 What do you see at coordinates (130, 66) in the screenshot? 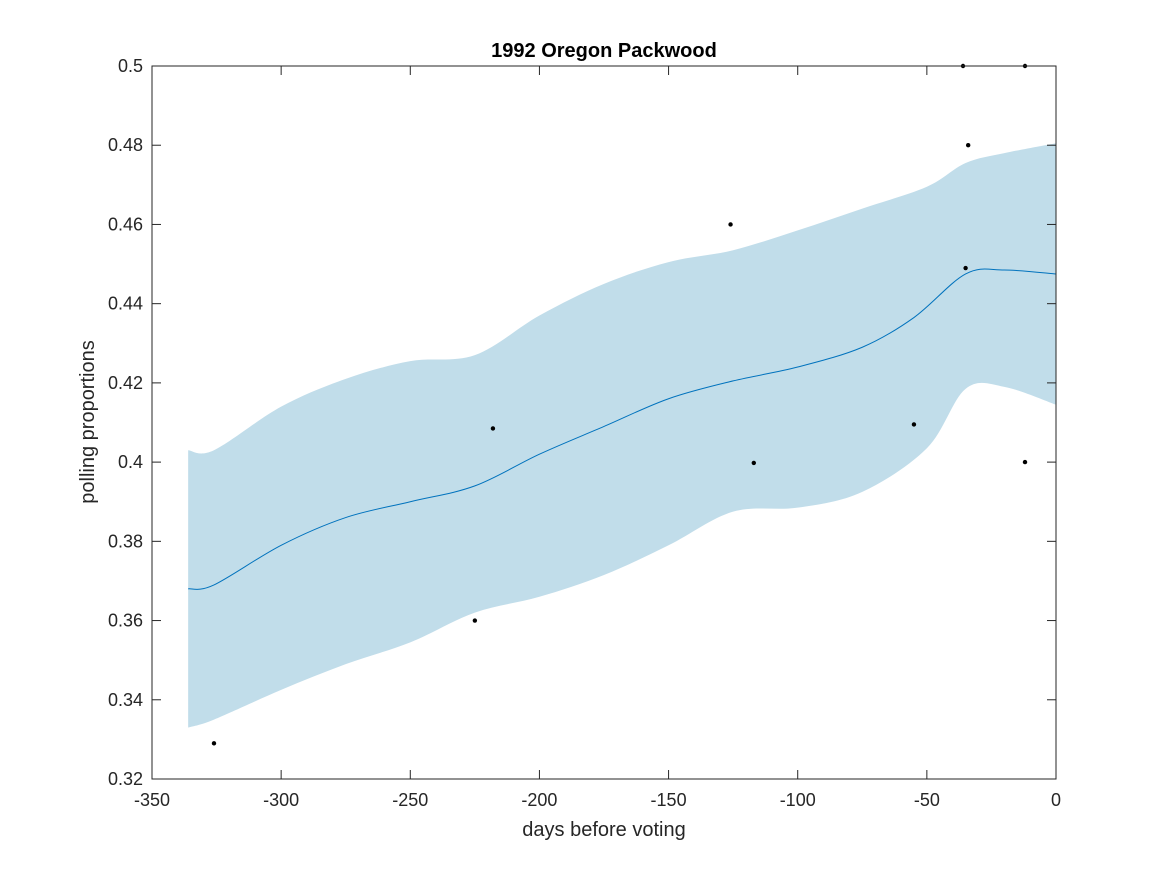
I see `y-tick-label: 0.5` at bounding box center [130, 66].